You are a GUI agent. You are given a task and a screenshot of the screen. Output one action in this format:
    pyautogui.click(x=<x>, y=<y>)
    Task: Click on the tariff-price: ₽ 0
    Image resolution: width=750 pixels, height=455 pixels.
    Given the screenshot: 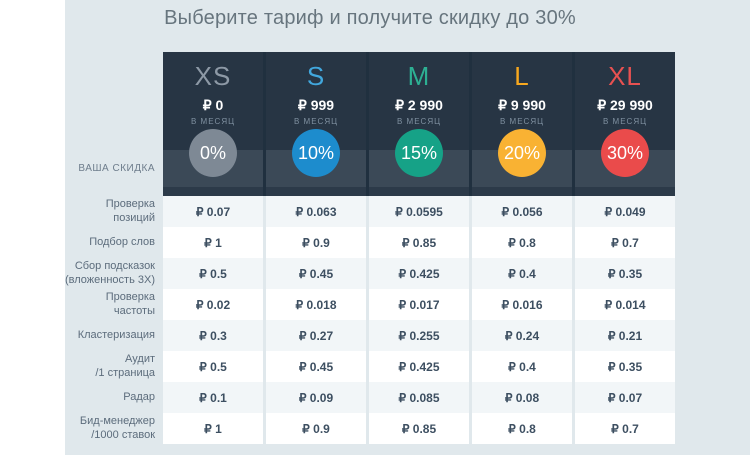 What is the action you would take?
    pyautogui.click(x=213, y=105)
    